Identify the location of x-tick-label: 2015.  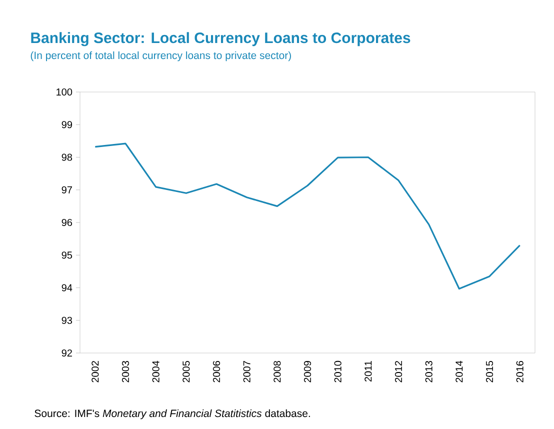
(490, 371).